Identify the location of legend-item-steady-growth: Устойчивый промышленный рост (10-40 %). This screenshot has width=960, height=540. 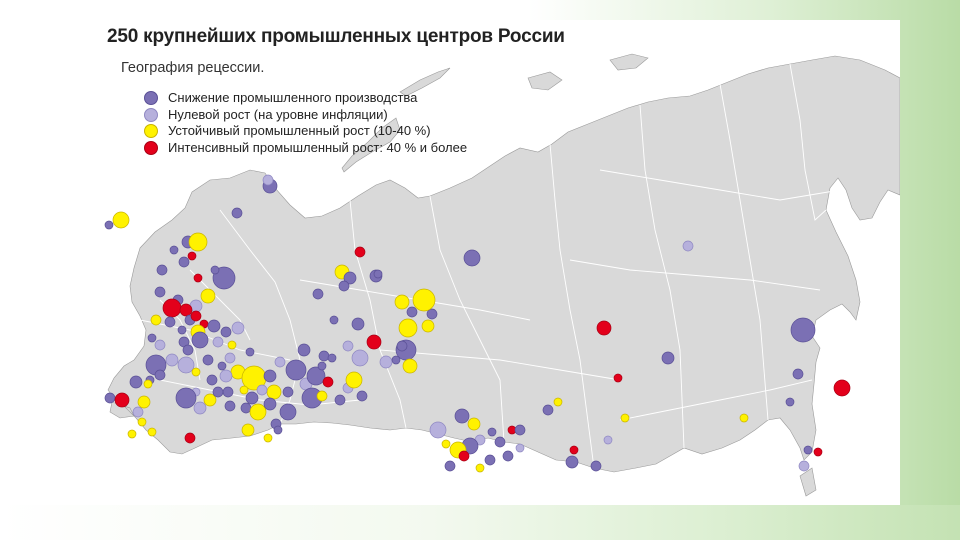
(324, 131).